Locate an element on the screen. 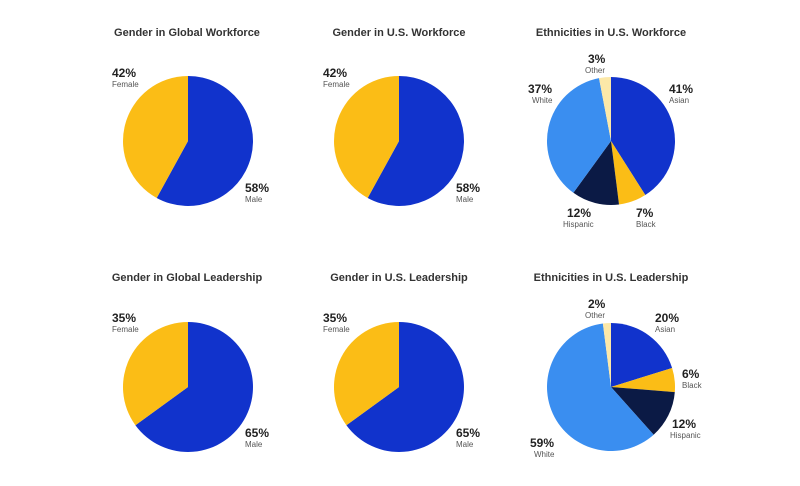 The height and width of the screenshot is (486, 800). chart-title-global-workforce: Gender in Global Workforce is located at coordinates (187, 33).